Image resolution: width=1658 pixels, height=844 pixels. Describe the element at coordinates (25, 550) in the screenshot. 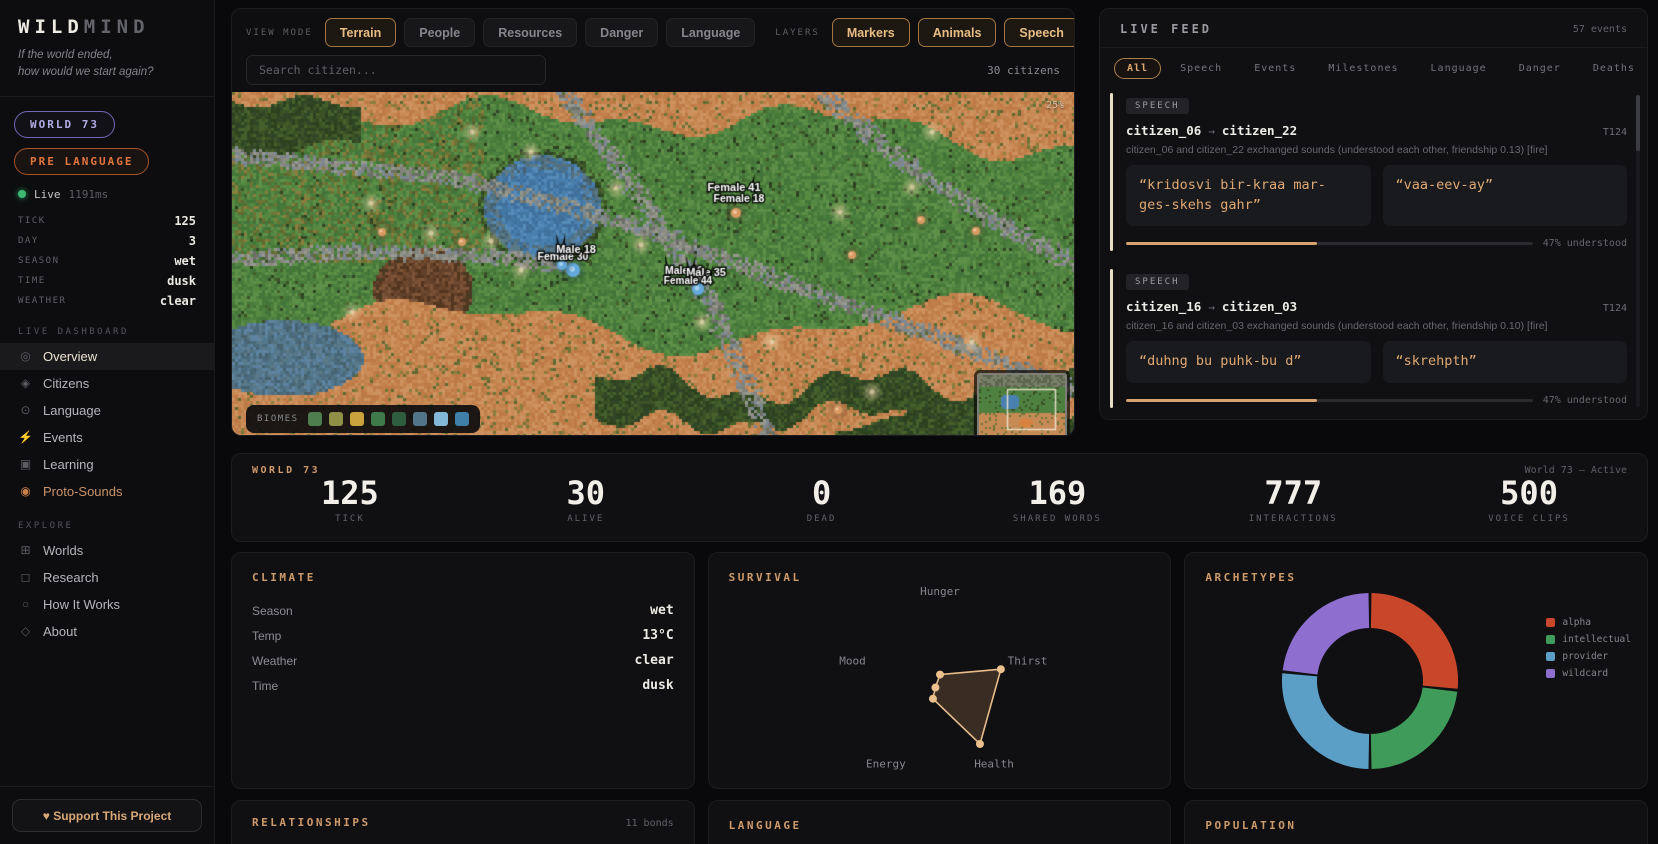

I see `worlds-icon: ⊞` at that location.